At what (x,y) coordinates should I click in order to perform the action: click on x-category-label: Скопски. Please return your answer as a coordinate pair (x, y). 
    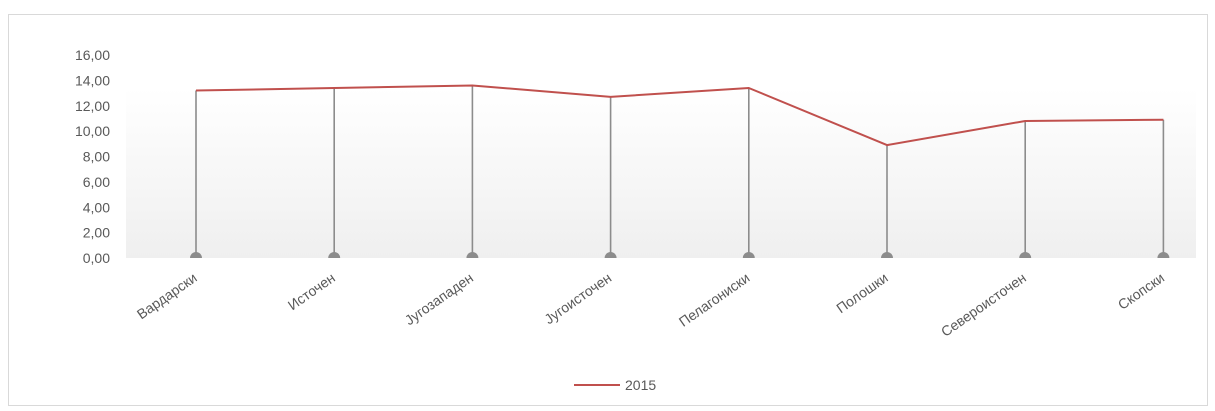
    Looking at the image, I should click on (1141, 290).